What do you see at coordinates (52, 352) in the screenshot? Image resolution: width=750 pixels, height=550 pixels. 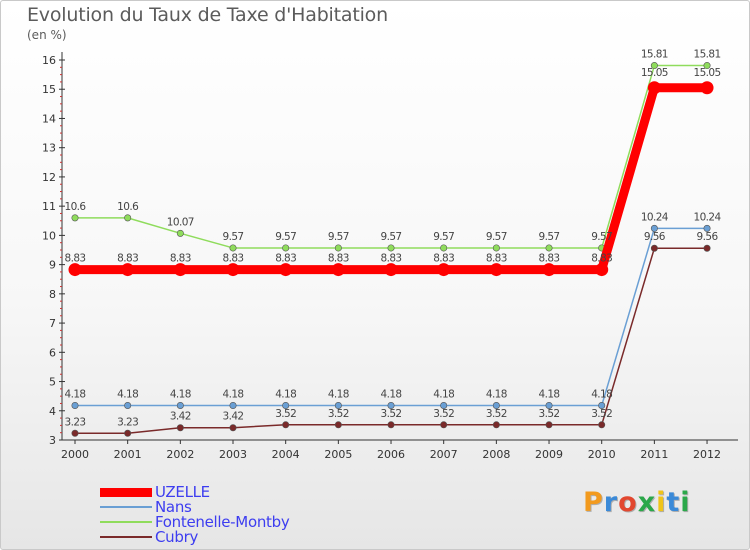 I see `y-tick-label: 6` at bounding box center [52, 352].